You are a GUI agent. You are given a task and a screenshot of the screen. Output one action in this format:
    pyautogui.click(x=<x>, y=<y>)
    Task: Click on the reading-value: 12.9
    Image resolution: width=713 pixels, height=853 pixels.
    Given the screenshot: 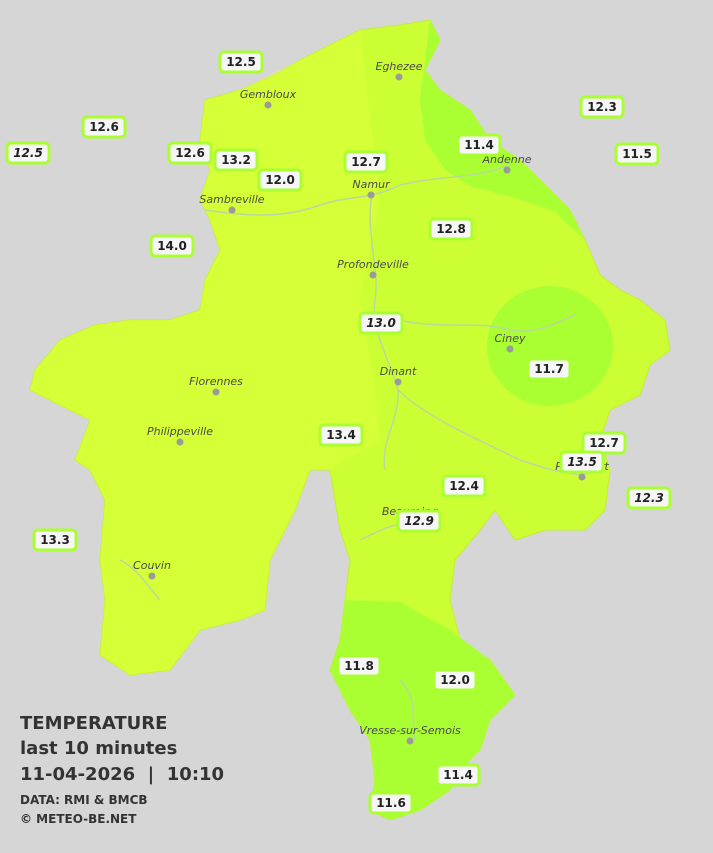 What is the action you would take?
    pyautogui.click(x=419, y=521)
    